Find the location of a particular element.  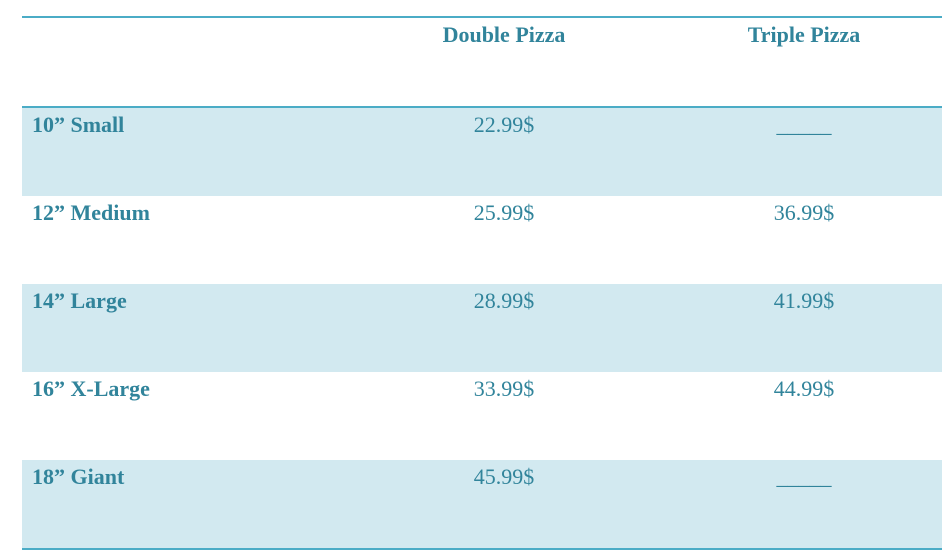

price-cell: 36.99$ is located at coordinates (804, 212).